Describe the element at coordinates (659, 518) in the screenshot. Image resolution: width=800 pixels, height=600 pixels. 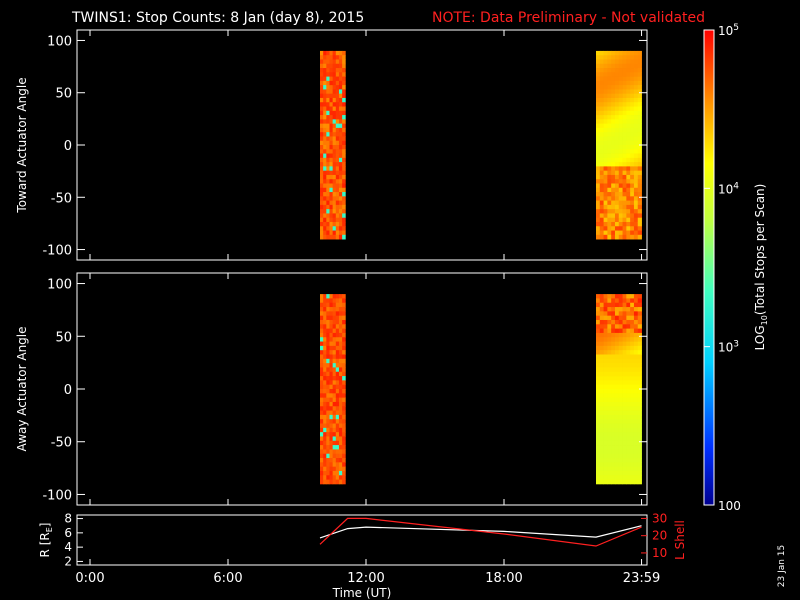
I see `l-shell-tick-label: 30` at that location.